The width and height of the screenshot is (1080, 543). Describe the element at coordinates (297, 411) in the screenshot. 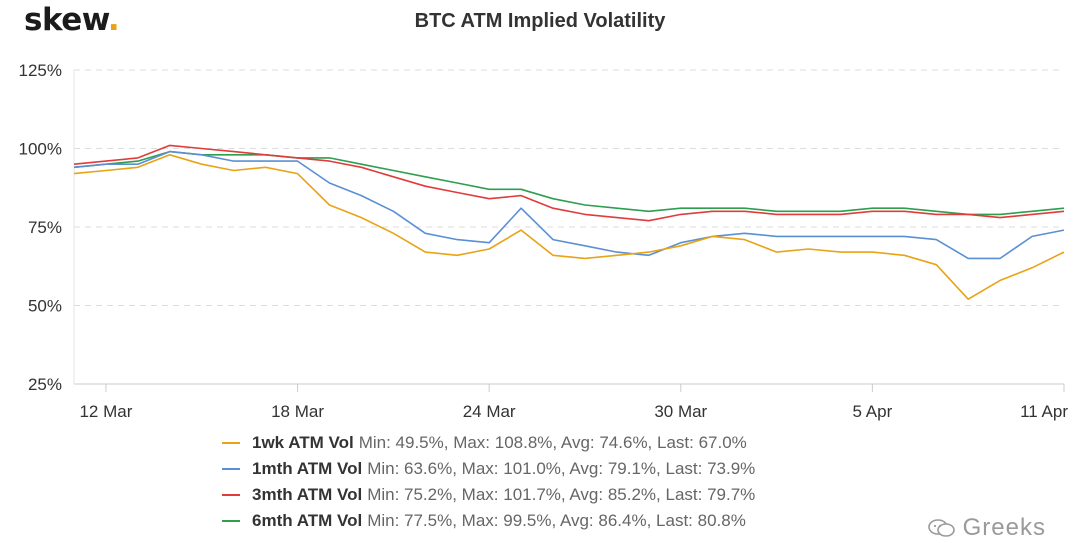

I see `x-tick-label: 18 Mar` at that location.